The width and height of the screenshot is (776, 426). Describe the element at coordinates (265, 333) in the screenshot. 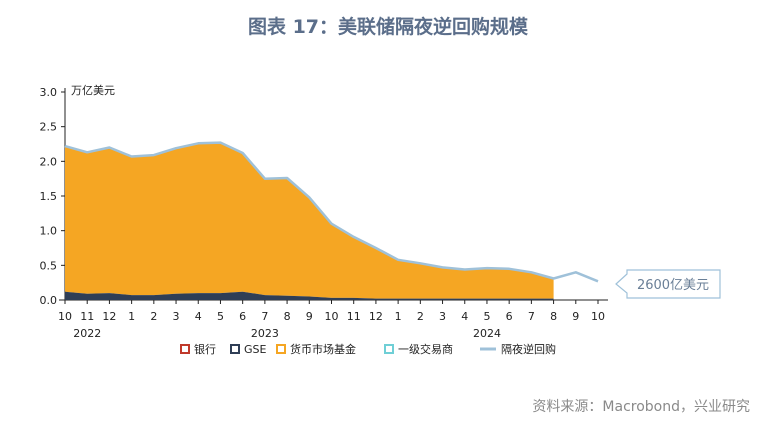

I see `x-year-label: 2023` at that location.